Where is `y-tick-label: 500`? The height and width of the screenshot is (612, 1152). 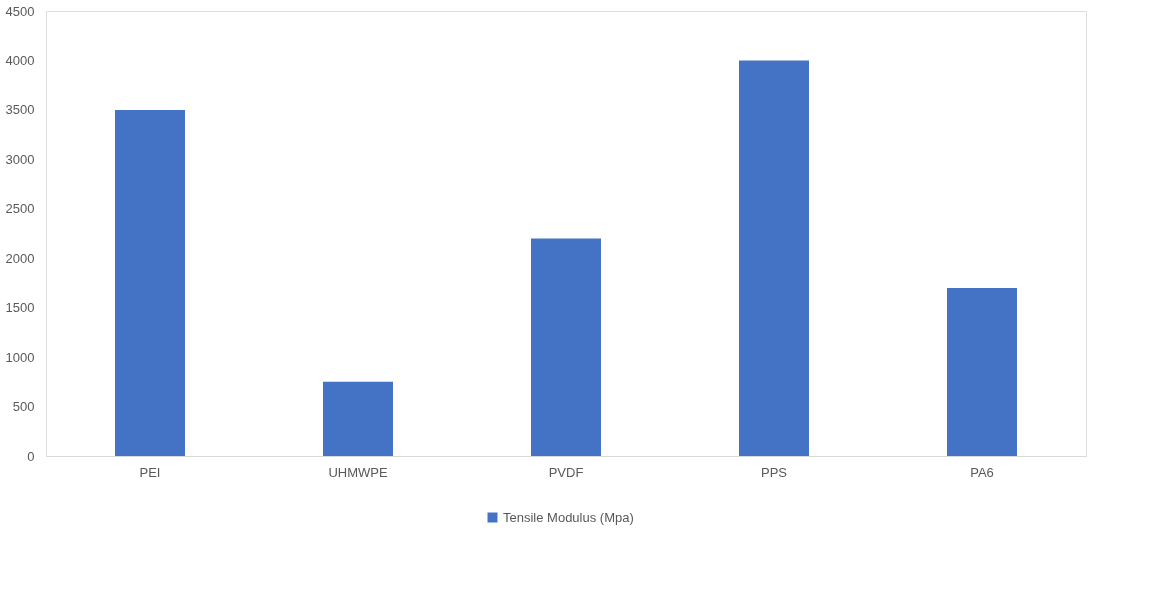 y-tick-label: 500 is located at coordinates (23, 407).